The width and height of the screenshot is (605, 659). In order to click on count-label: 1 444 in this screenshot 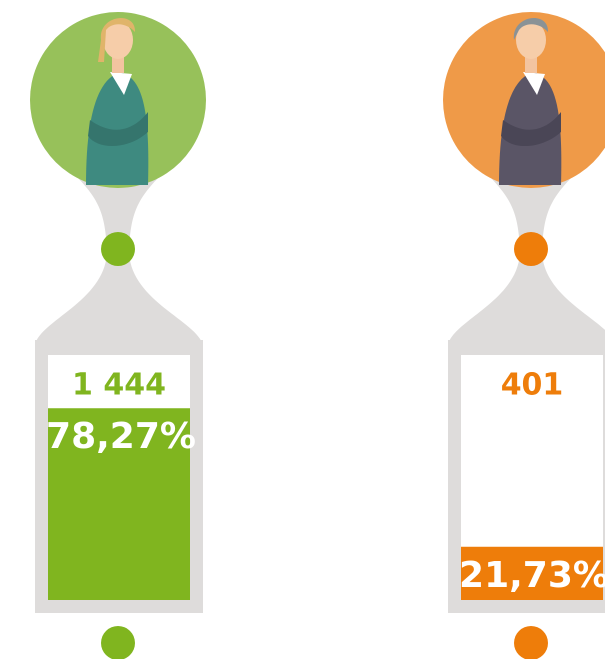, I will do `click(119, 385)`.